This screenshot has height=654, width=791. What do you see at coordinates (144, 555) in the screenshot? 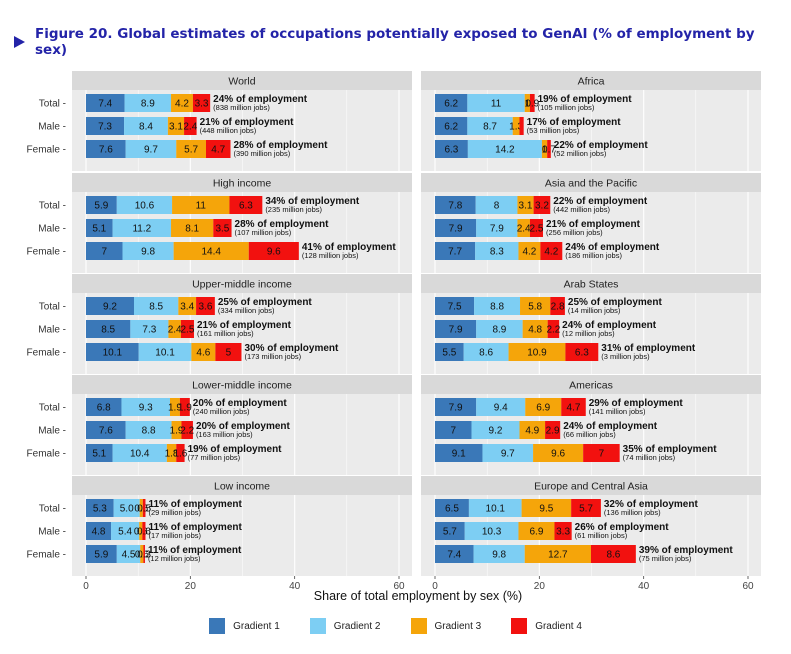
I see `segment-value-label: 0.3` at bounding box center [144, 555].